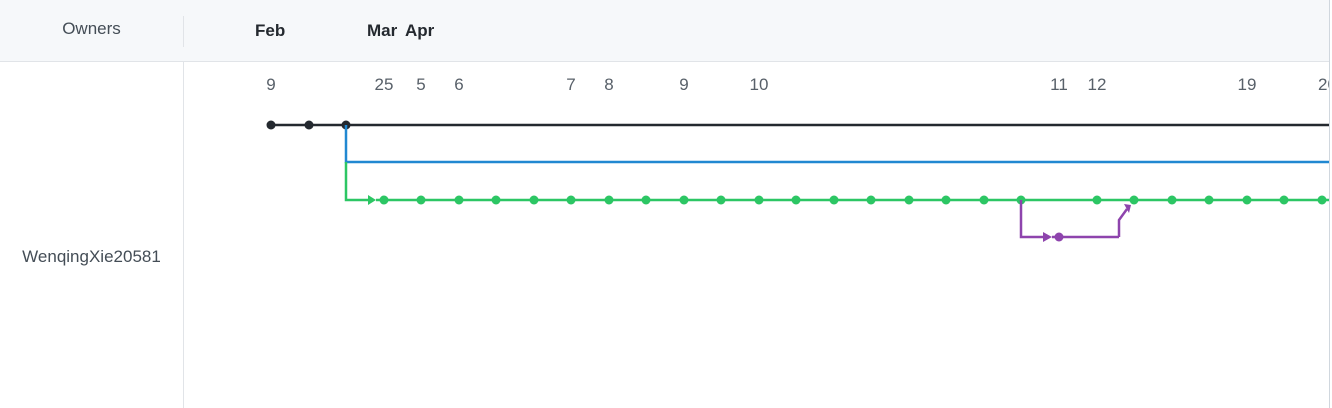  Describe the element at coordinates (270, 30) in the screenshot. I see `month-label-feb: Feb` at that location.